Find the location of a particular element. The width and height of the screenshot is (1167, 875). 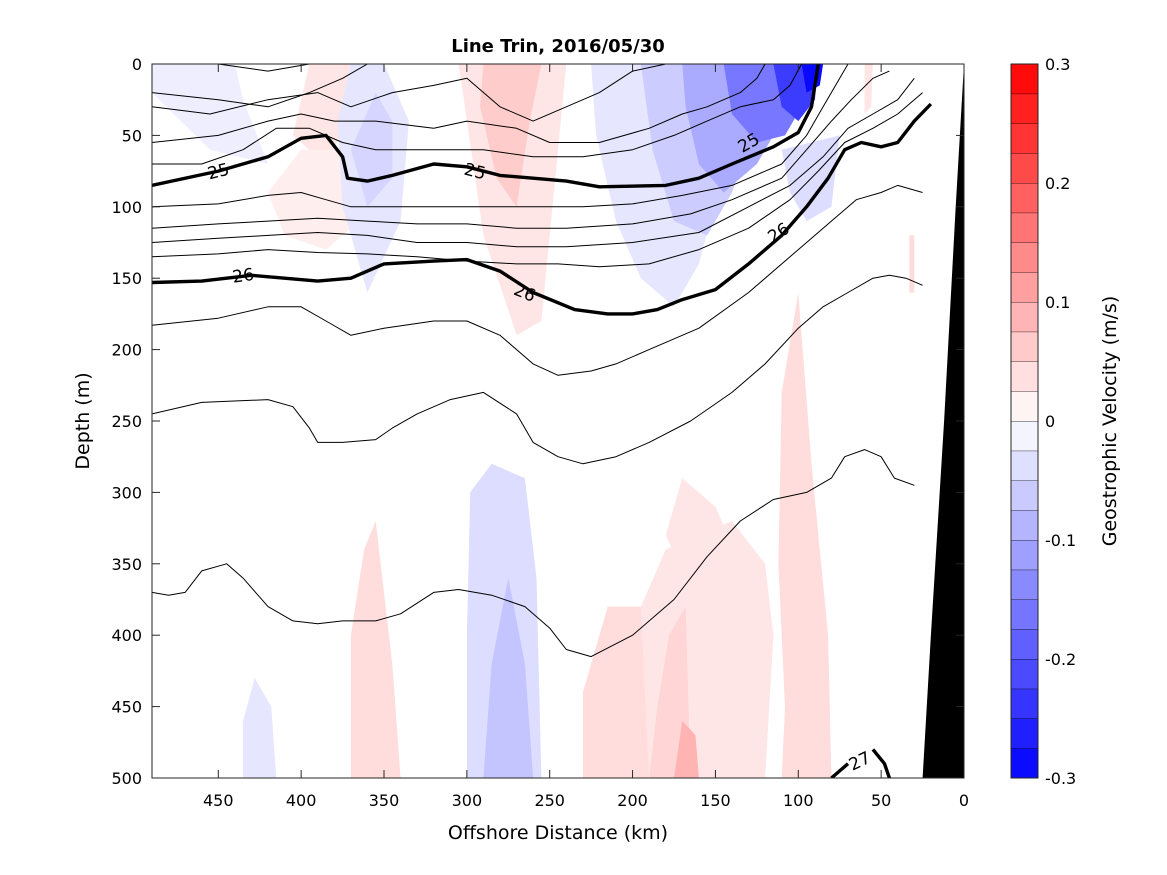

y-tick-label: 100 is located at coordinates (126, 207).